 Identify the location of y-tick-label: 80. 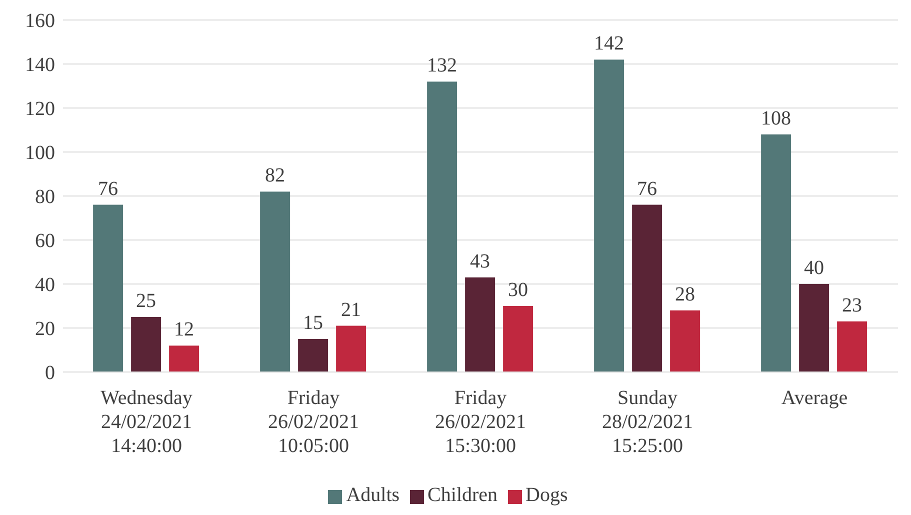
(45, 197).